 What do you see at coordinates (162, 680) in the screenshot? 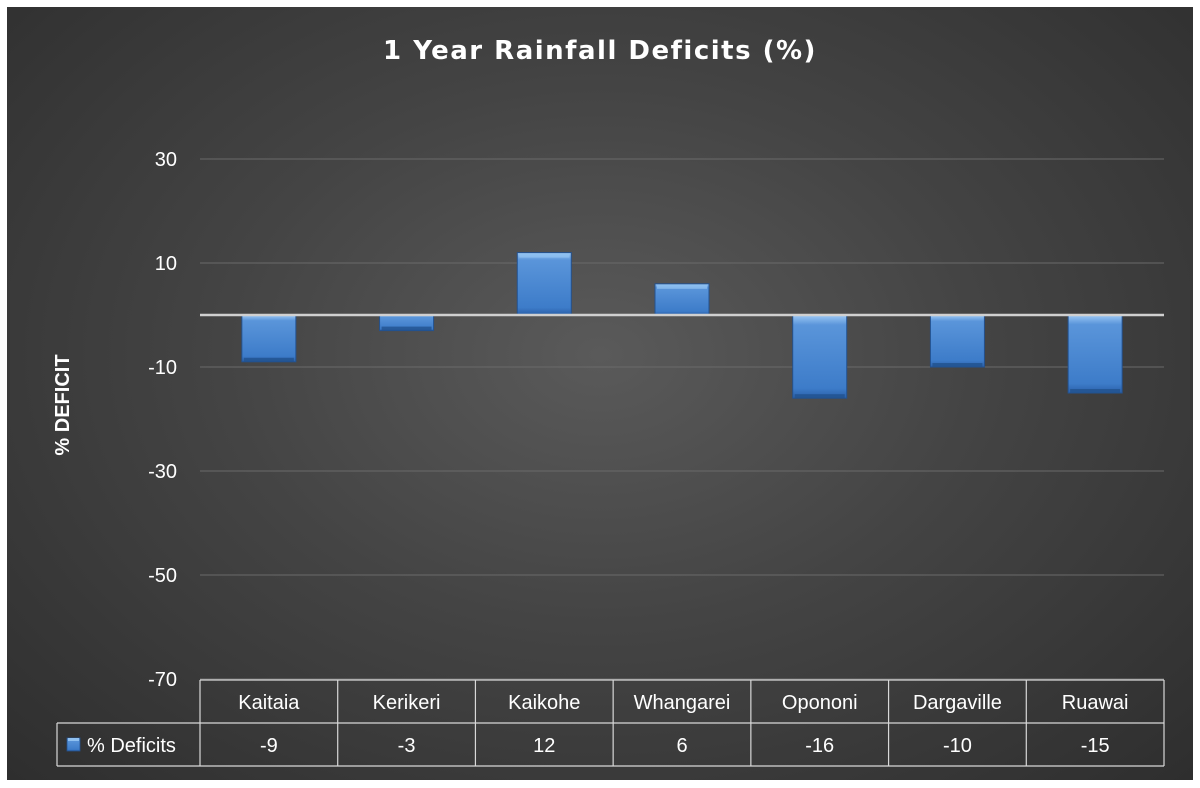
I see `y-tick-label: -70` at bounding box center [162, 680].